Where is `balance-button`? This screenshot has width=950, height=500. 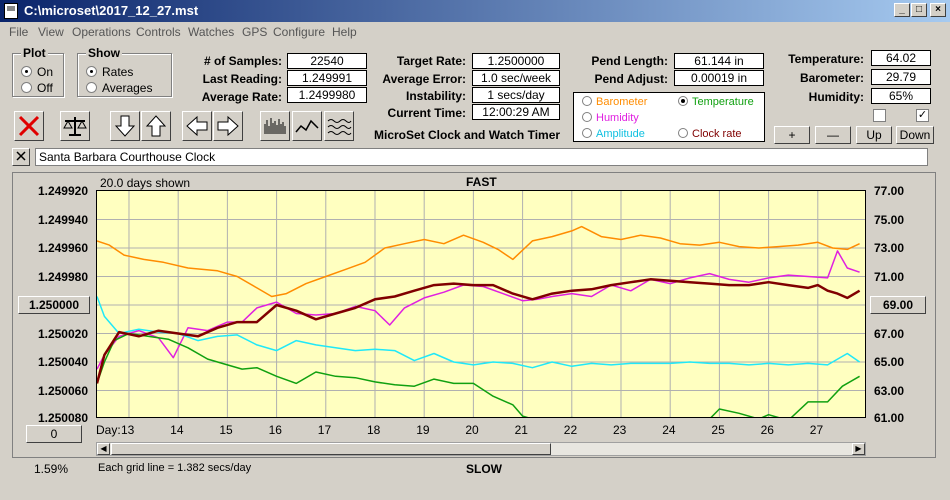 balance-button is located at coordinates (75, 126).